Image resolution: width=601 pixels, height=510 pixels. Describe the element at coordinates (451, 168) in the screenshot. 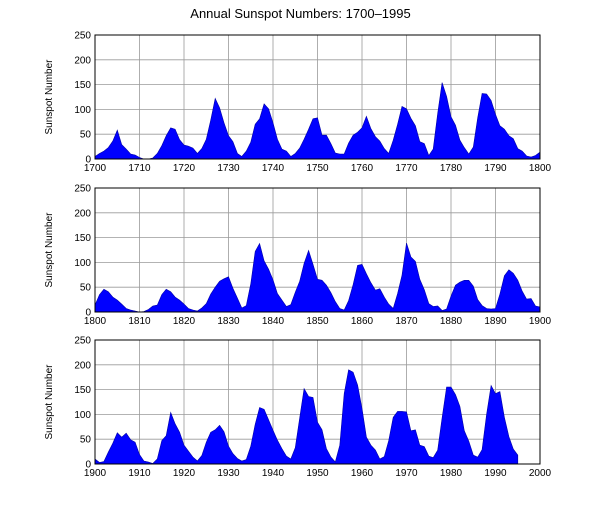

I see `x-tick-label: 1780` at that location.